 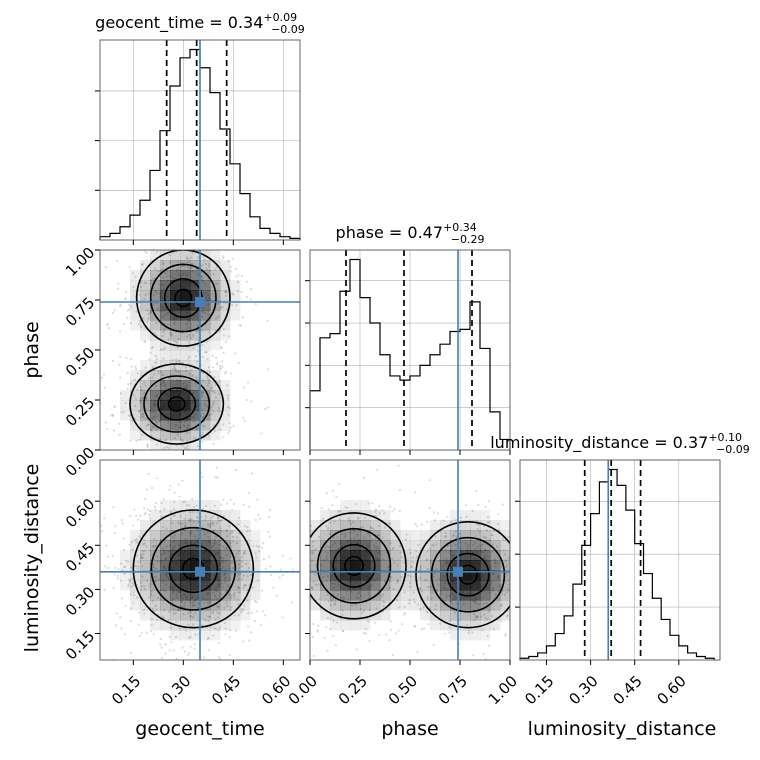 What do you see at coordinates (303, 690) in the screenshot?
I see `x-tick-label: 0.00` at bounding box center [303, 690].